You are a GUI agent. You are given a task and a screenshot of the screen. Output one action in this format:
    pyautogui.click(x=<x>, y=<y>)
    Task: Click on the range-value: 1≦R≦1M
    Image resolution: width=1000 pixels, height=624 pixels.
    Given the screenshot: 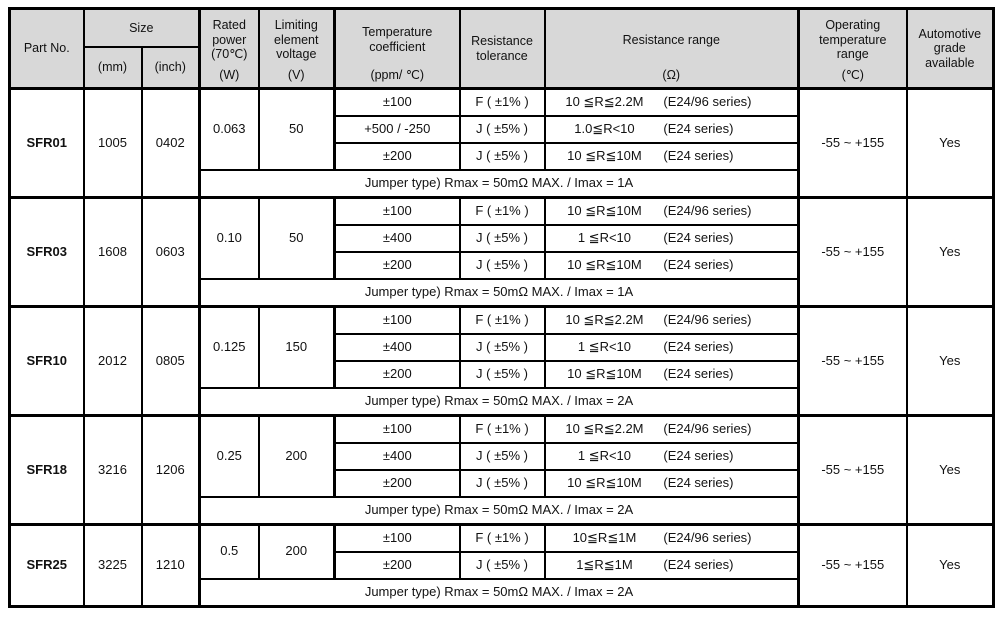 What is the action you would take?
    pyautogui.click(x=604, y=564)
    